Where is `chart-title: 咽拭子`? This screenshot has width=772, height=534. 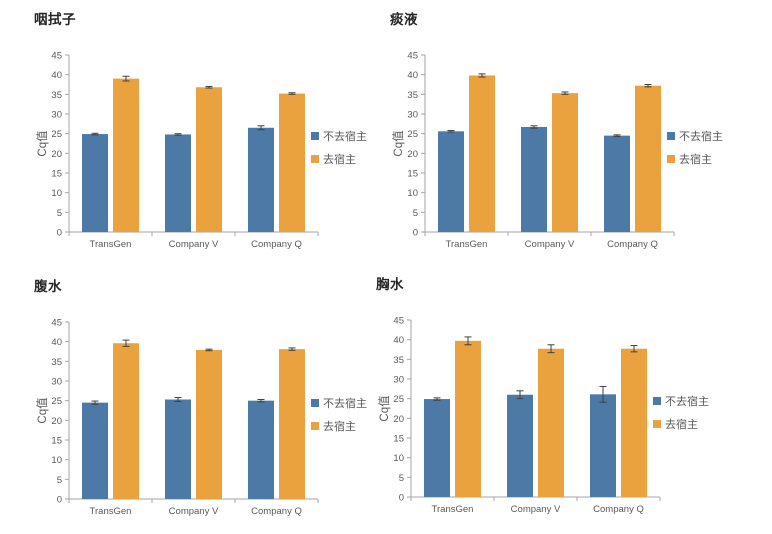
chart-title: 咽拭子 is located at coordinates (55, 19).